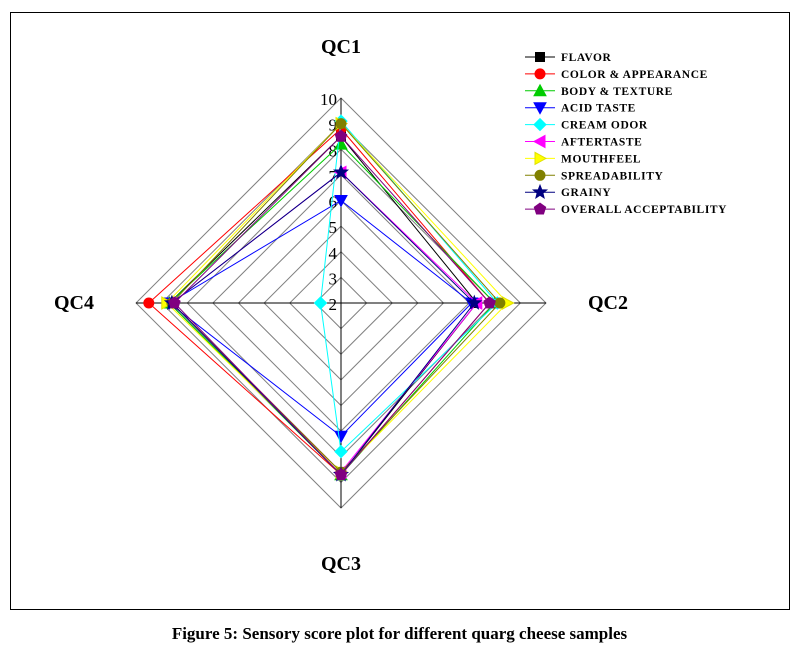  What do you see at coordinates (586, 193) in the screenshot?
I see `legend-label: GRAINY` at bounding box center [586, 193].